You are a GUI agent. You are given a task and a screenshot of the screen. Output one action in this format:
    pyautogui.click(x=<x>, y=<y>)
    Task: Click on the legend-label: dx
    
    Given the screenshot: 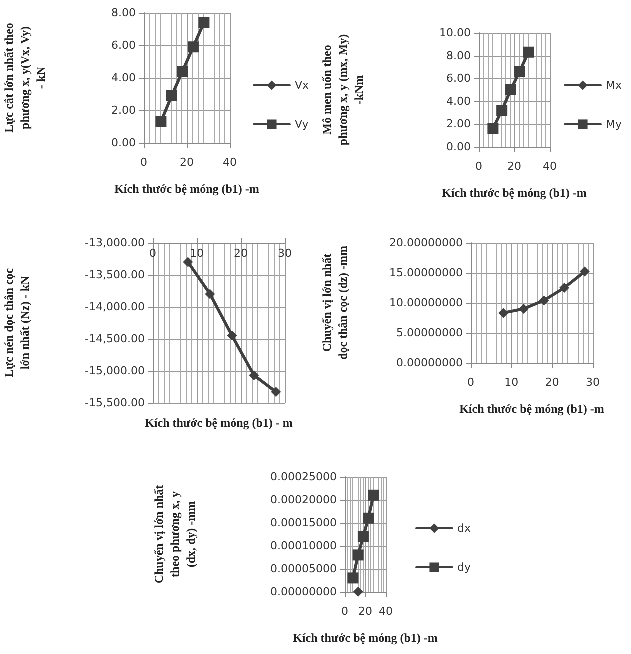 What is the action you would take?
    pyautogui.click(x=465, y=528)
    